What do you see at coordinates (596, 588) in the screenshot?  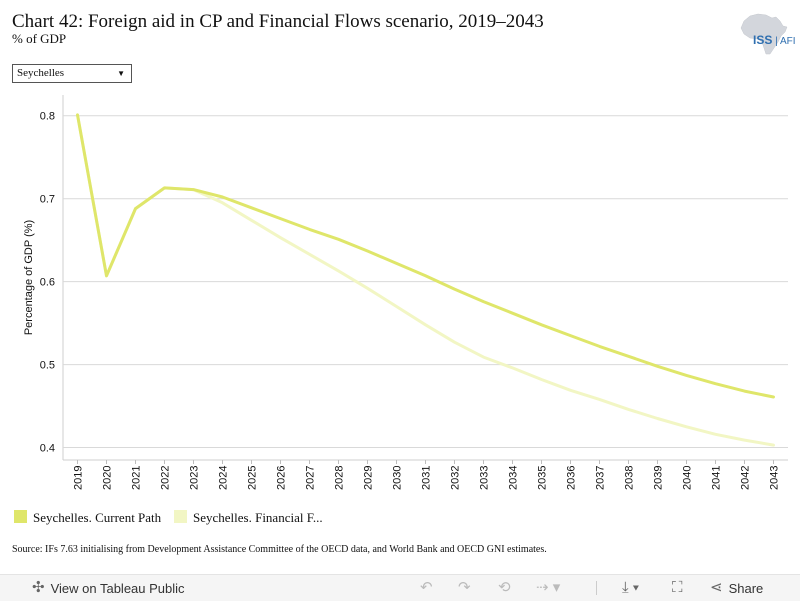 I see `toolbar-divider` at bounding box center [596, 588].